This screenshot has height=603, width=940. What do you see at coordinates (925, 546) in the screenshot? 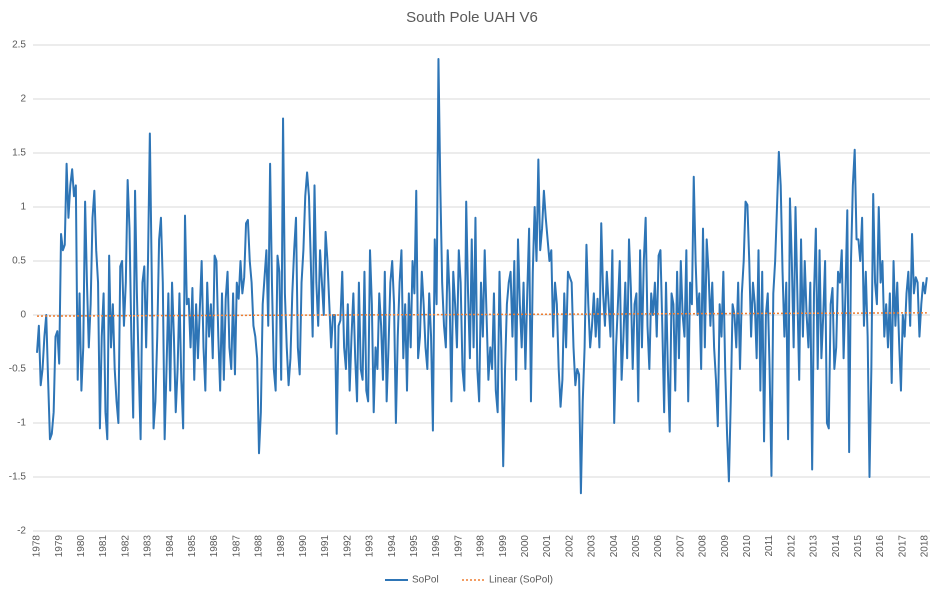
I see `x-tick-label: 2018` at bounding box center [925, 546].